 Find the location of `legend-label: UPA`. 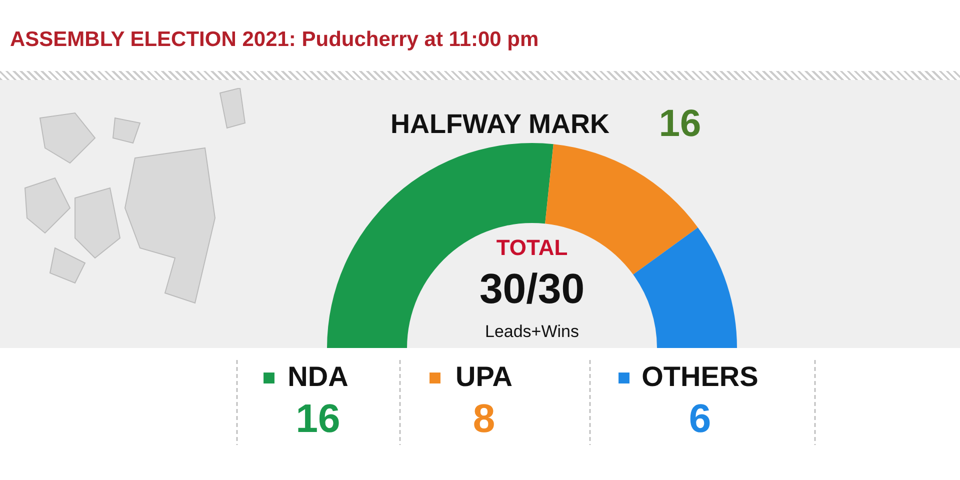

legend-label: UPA is located at coordinates (484, 376).